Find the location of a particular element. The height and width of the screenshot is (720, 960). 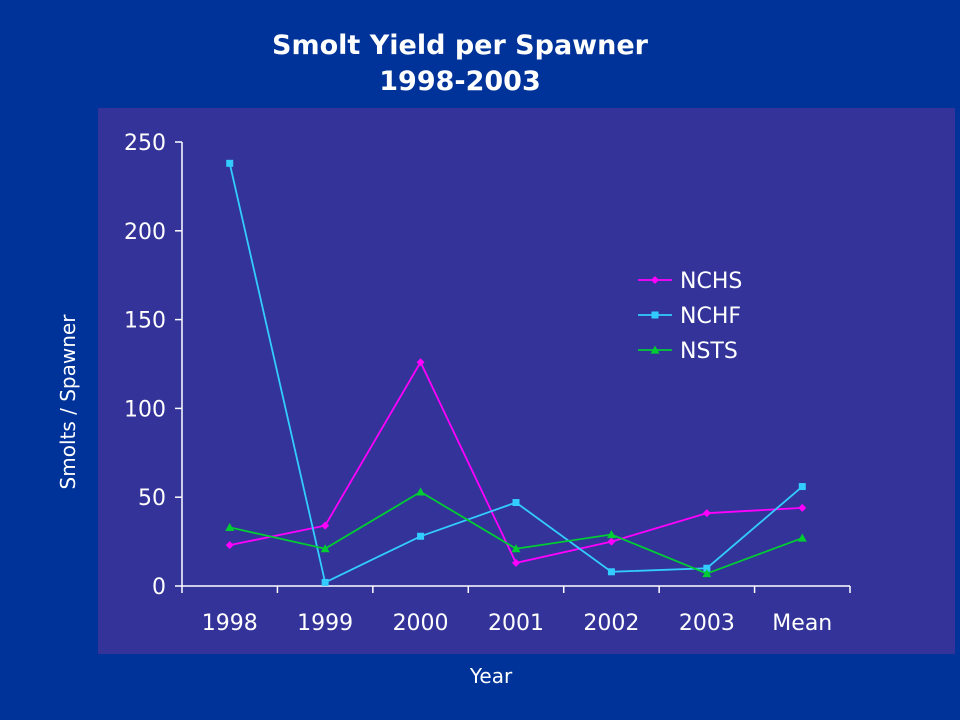

legend-label-nchf: NCHF is located at coordinates (710, 316).